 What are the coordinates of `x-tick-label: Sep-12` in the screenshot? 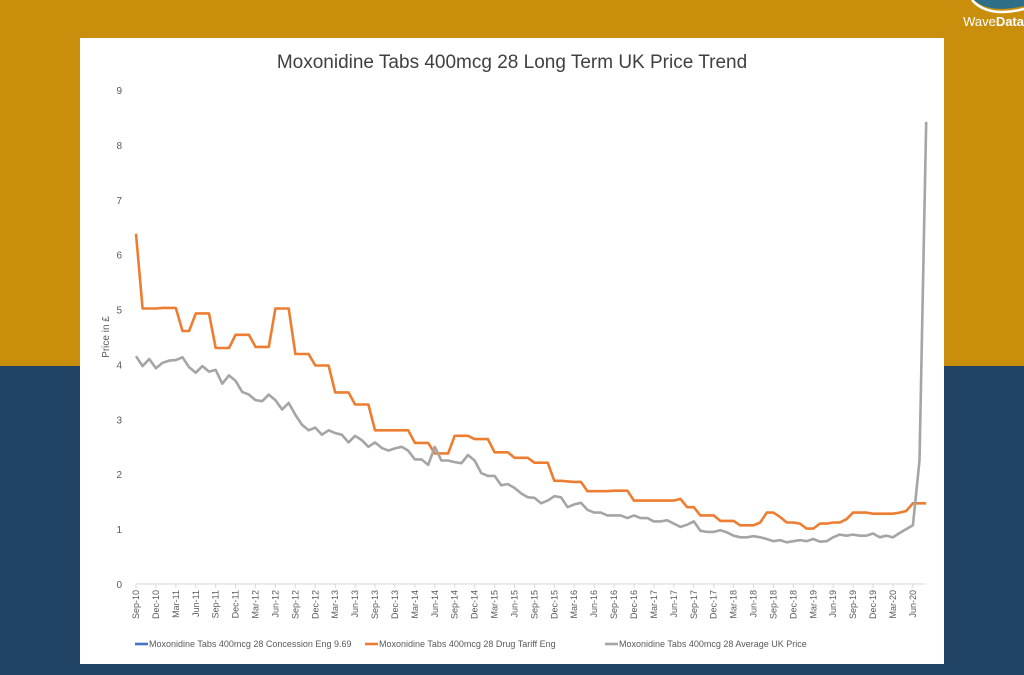 It's located at (295, 604).